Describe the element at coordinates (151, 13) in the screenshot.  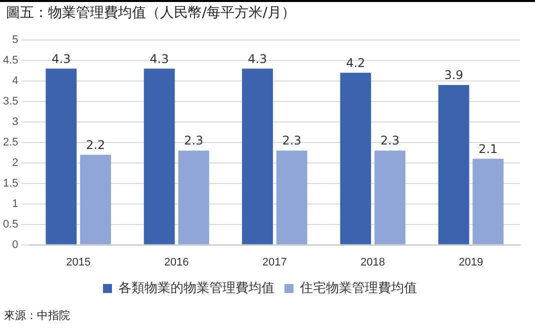
I see `chart-title: 圖五：物業管理費均值（人民幣/每平方米/月）` at that location.